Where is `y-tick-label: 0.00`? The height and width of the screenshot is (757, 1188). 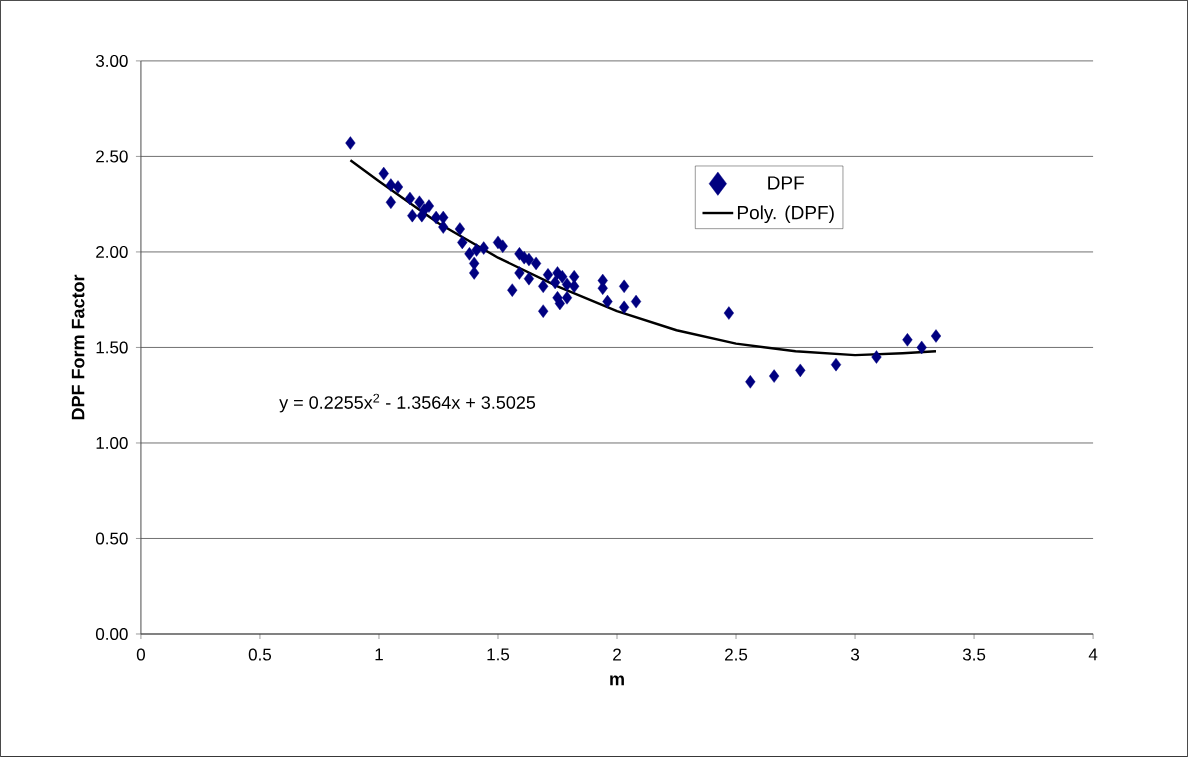 y-tick-label: 0.00 is located at coordinates (111, 634).